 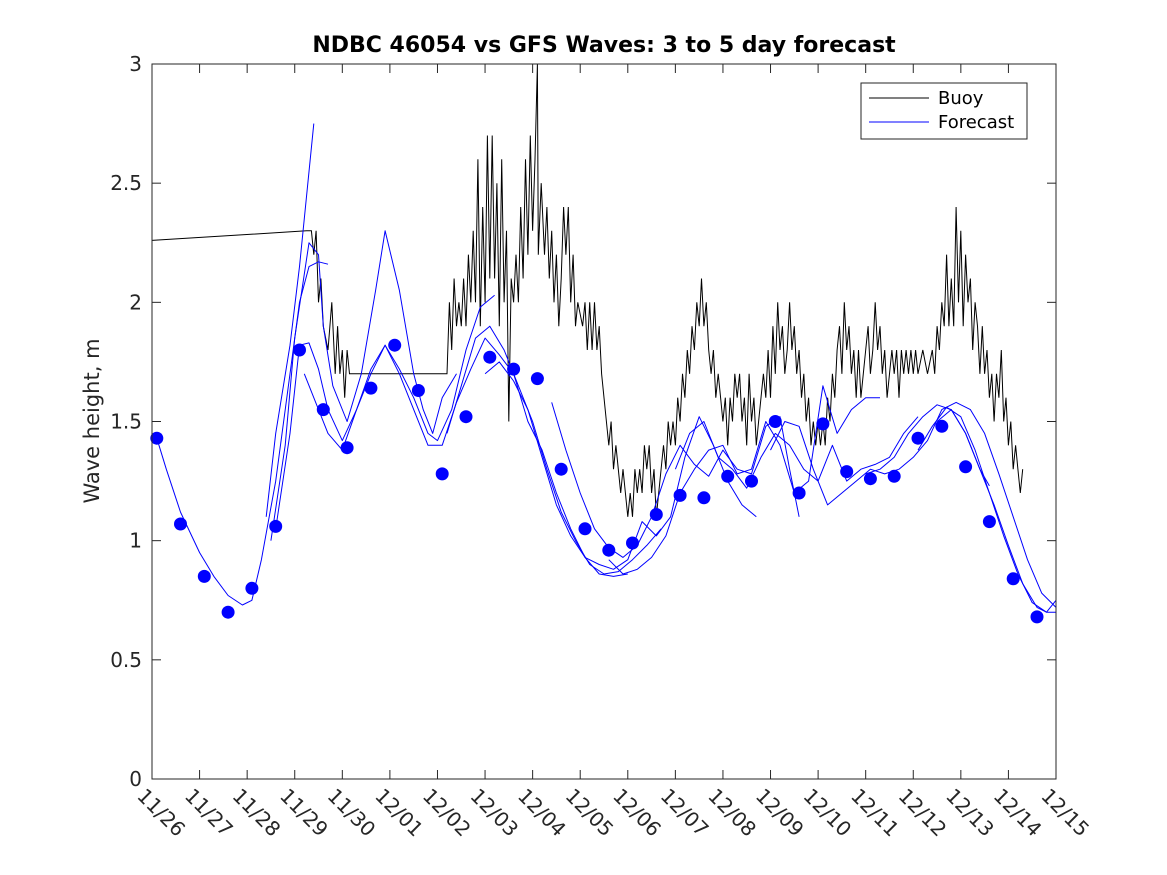 What do you see at coordinates (135, 64) in the screenshot?
I see `y-tick-label: 3` at bounding box center [135, 64].